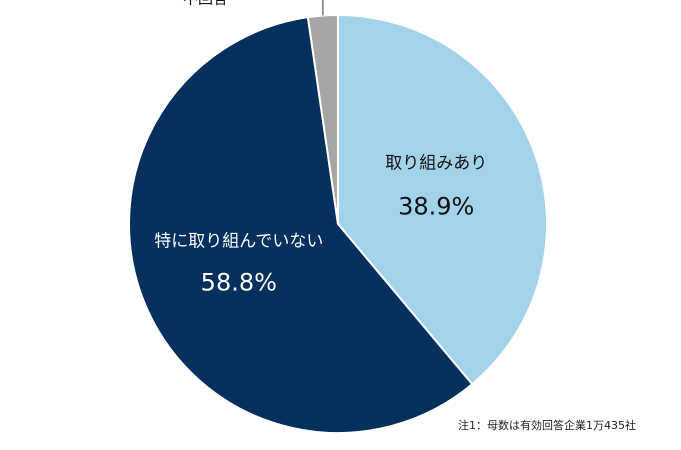  Describe the element at coordinates (323, 8) in the screenshot. I see `leader-line` at that location.